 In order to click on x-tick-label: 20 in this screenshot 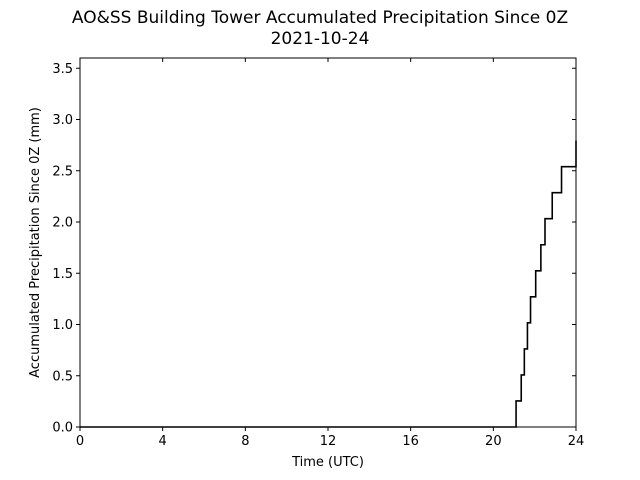, I will do `click(493, 441)`.